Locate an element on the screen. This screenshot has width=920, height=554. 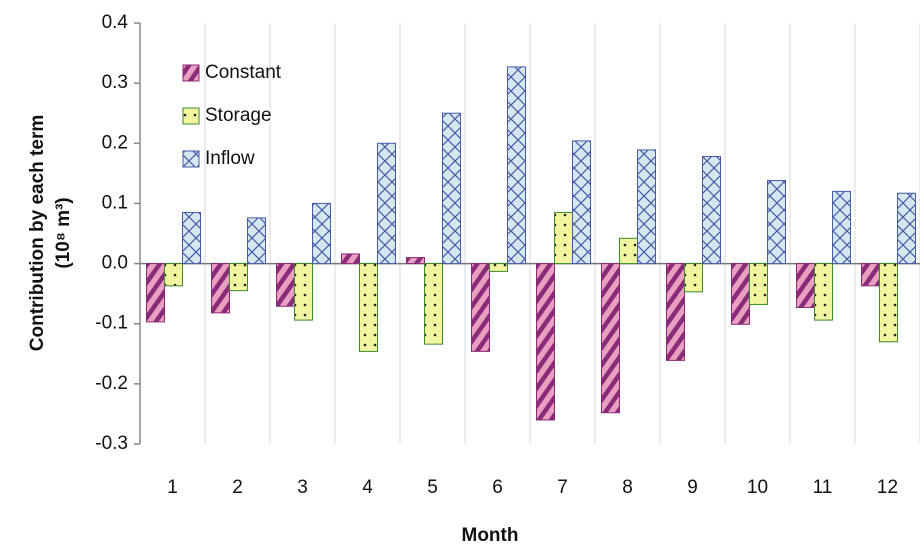
y-axis-title: Contribution by each term is located at coordinates (37, 233).